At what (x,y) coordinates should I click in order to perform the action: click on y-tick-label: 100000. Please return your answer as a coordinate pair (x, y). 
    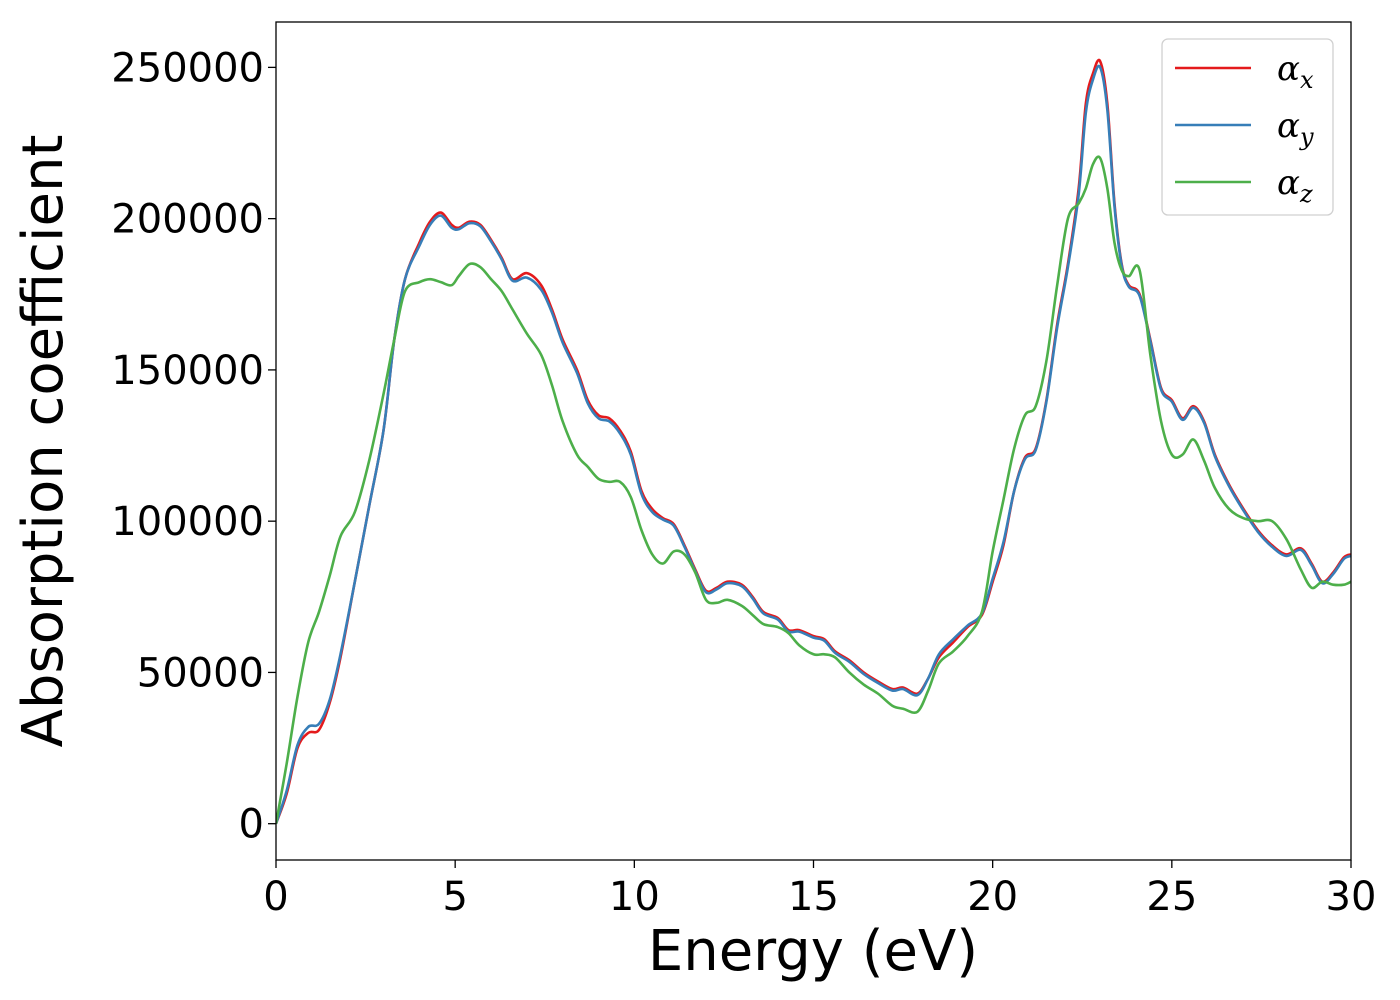
    Looking at the image, I should click on (187, 522).